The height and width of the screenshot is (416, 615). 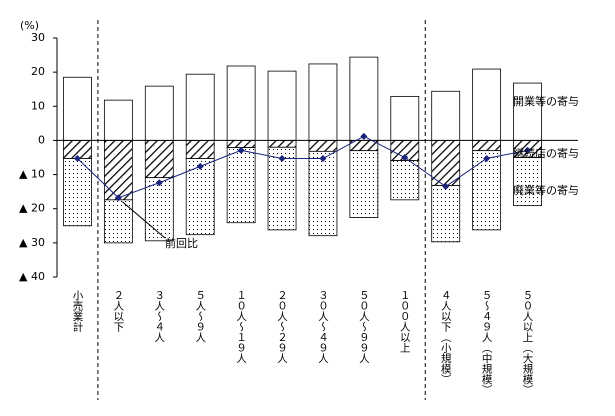 I want to click on y-tick-label: 0, so click(x=41, y=139).